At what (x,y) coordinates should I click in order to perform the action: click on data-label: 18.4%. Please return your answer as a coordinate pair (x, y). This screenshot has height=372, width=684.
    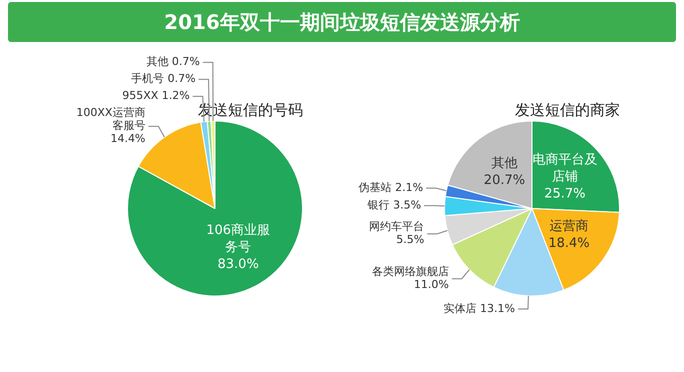
    Looking at the image, I should click on (569, 243).